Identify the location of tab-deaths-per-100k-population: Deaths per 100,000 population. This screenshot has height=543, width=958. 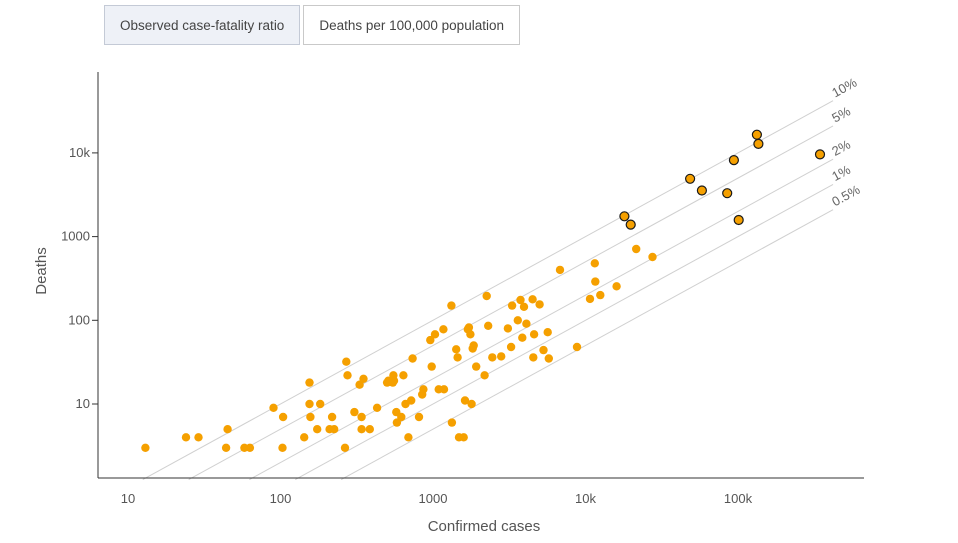
(411, 25).